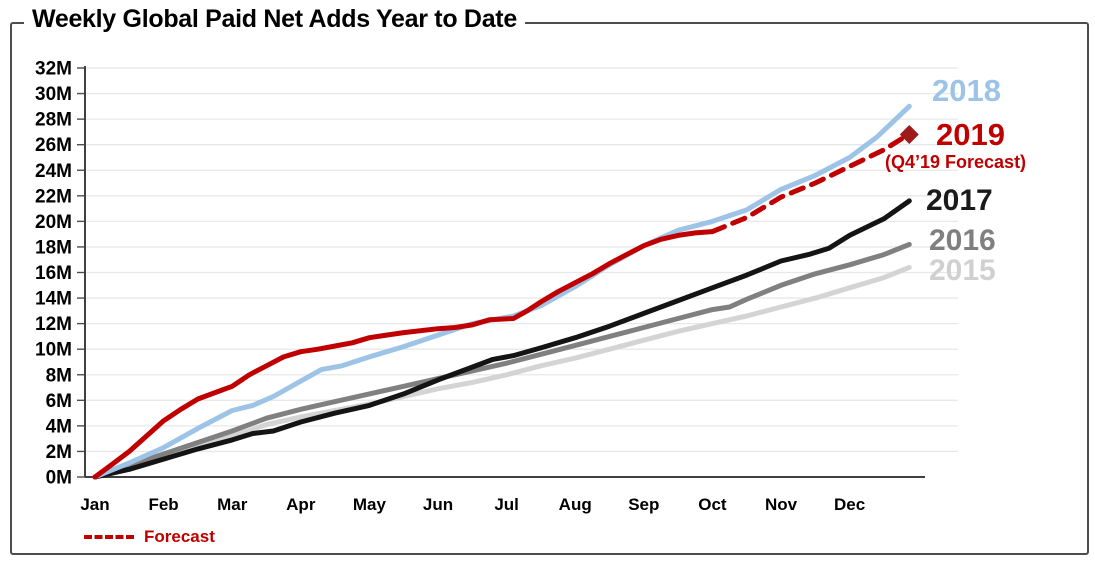 Image resolution: width=1095 pixels, height=564 pixels. What do you see at coordinates (970, 134) in the screenshot?
I see `series-label-2019: 2019` at bounding box center [970, 134].